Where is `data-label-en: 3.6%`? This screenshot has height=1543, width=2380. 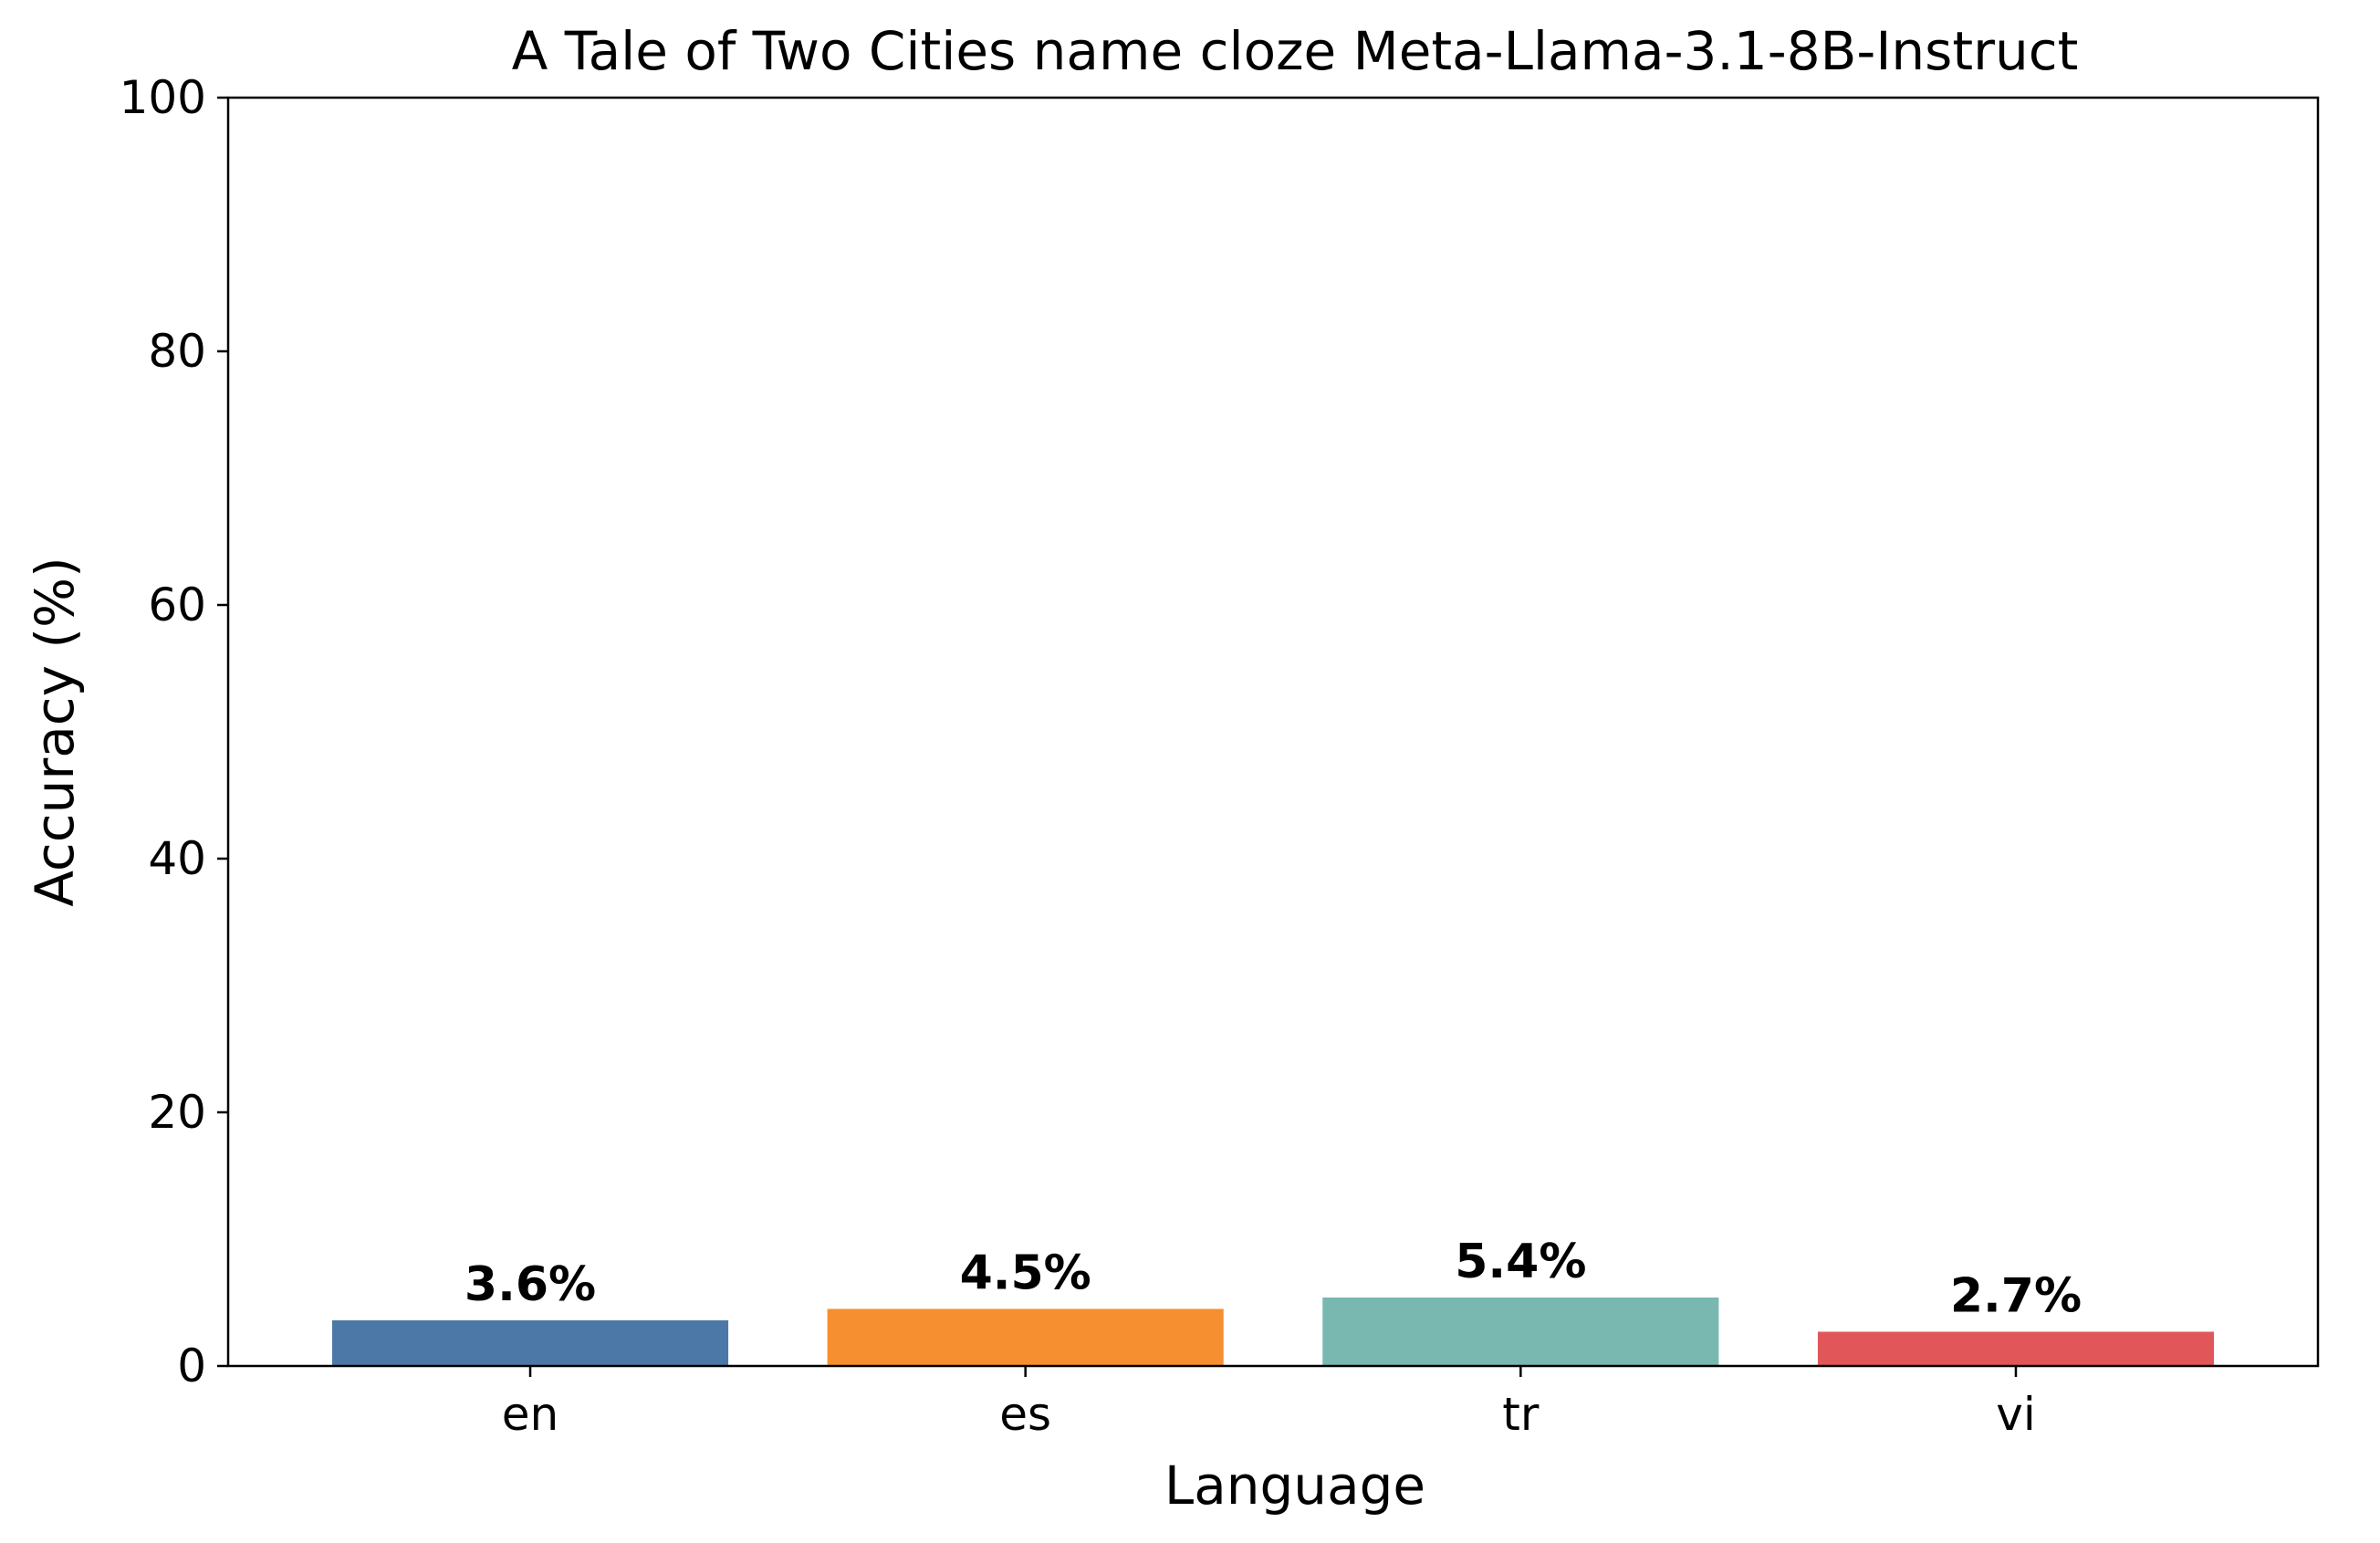
data-label-en: 3.6% is located at coordinates (530, 1284).